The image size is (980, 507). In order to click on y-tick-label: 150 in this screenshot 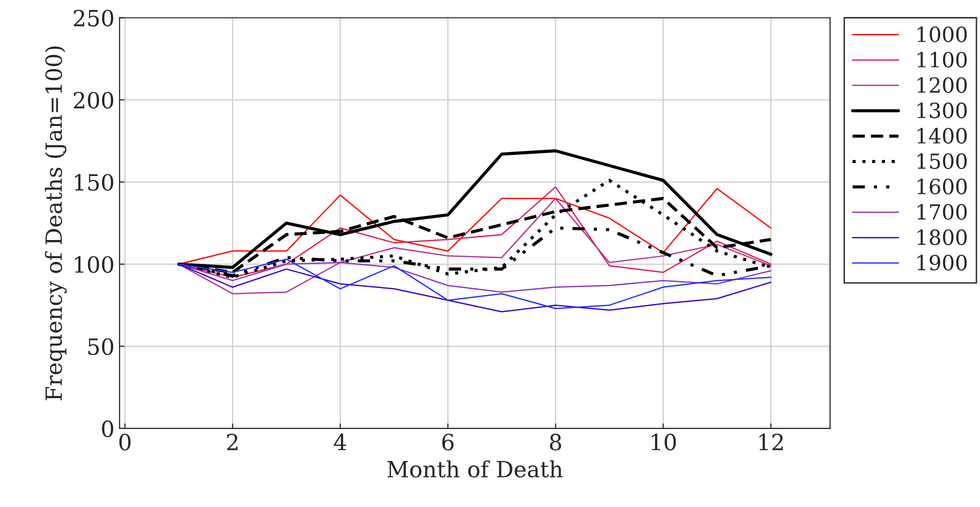, I will do `click(94, 182)`.